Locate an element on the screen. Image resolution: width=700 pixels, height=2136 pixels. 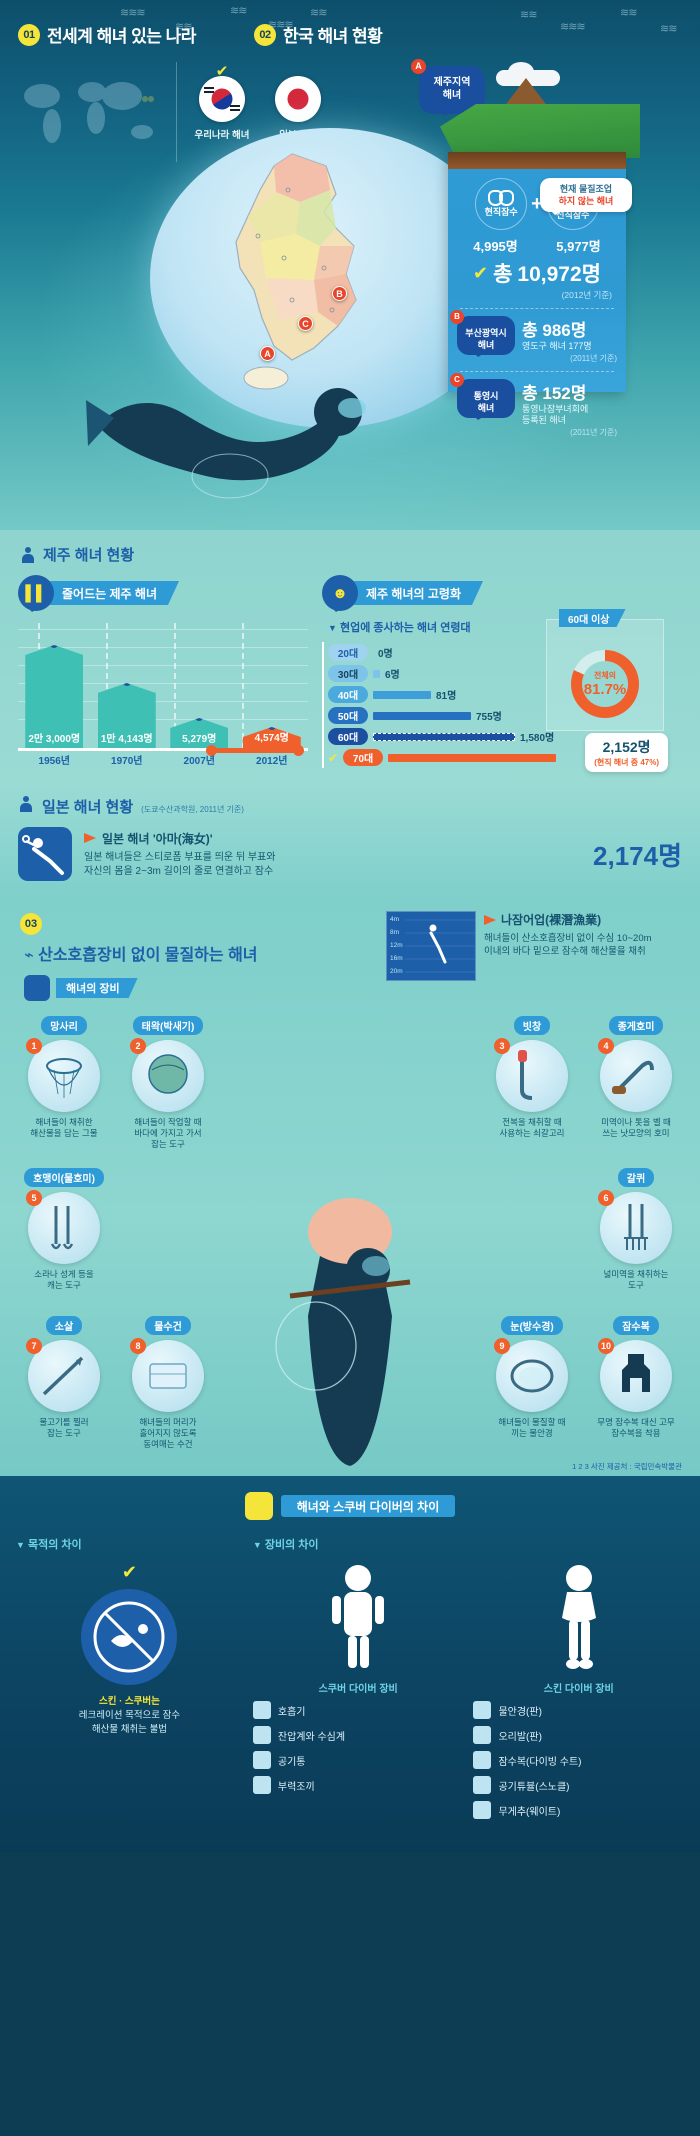
depth-label-20m: 20m is located at coordinates (396, 971).